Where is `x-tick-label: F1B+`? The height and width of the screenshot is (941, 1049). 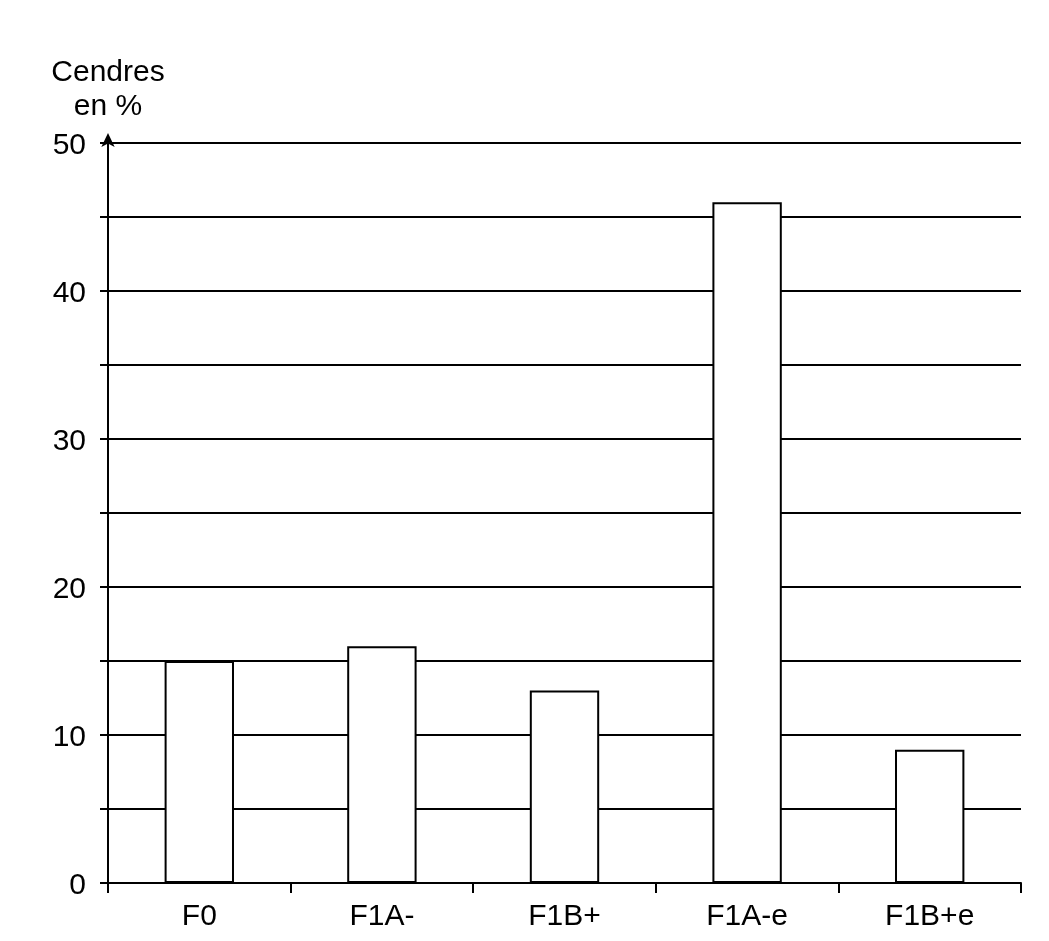
x-tick-label: F1B+ is located at coordinates (564, 914).